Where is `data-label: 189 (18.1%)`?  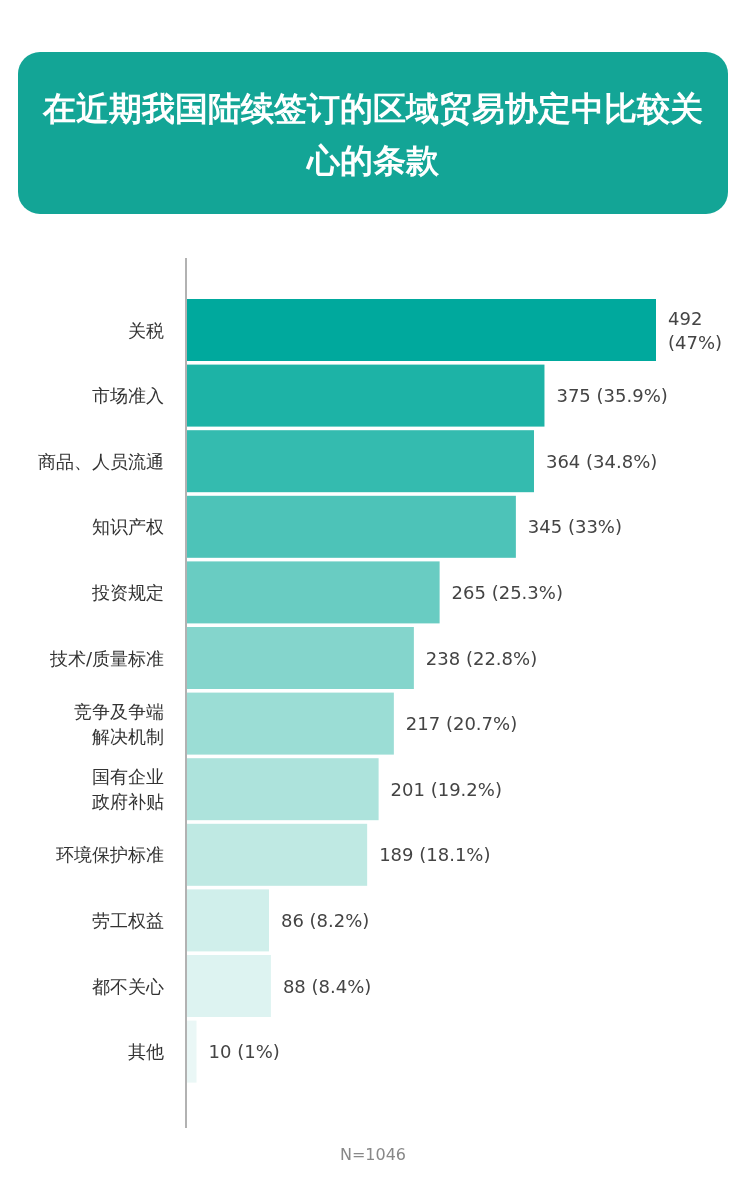 data-label: 189 (18.1%) is located at coordinates (435, 855).